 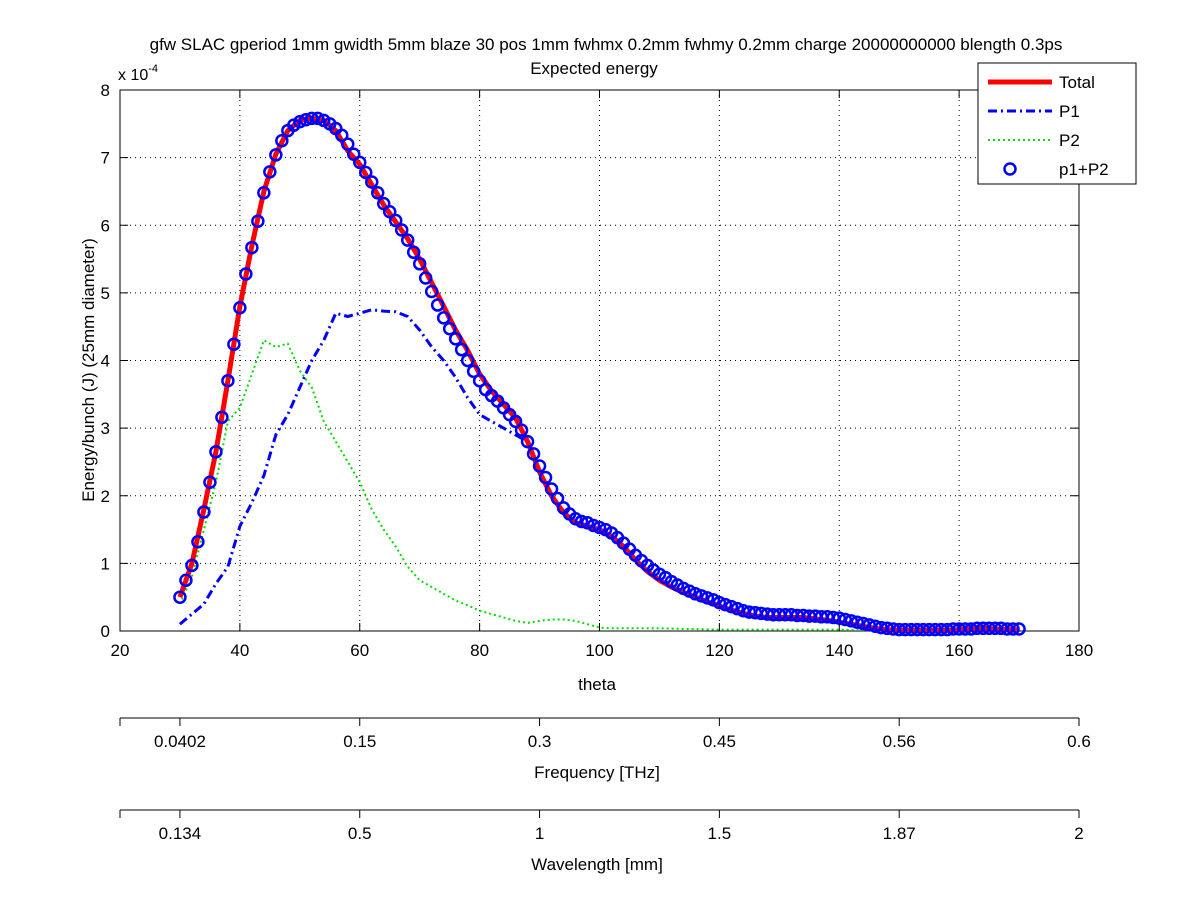 I want to click on x-tick-label: 20, so click(x=120, y=650).